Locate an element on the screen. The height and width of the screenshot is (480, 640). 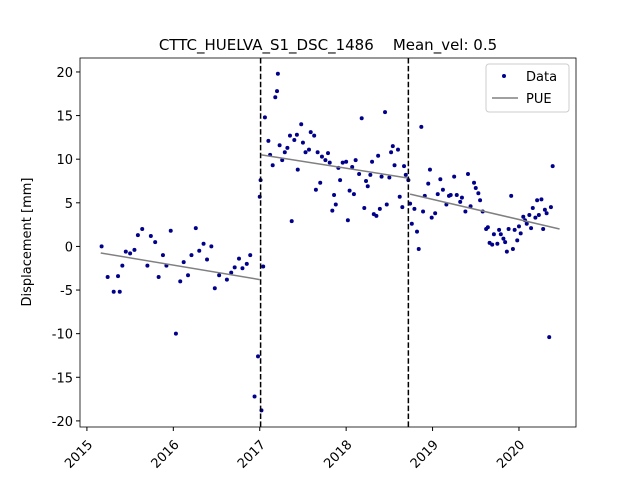
y-tick-label: -20 is located at coordinates (62, 422).